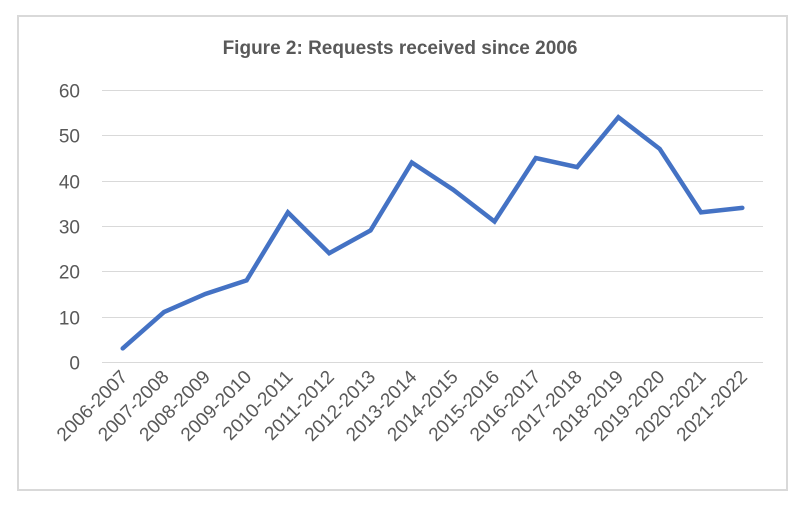 The image size is (800, 511). What do you see at coordinates (69, 183) in the screenshot?
I see `y-tick-label: 40` at bounding box center [69, 183].